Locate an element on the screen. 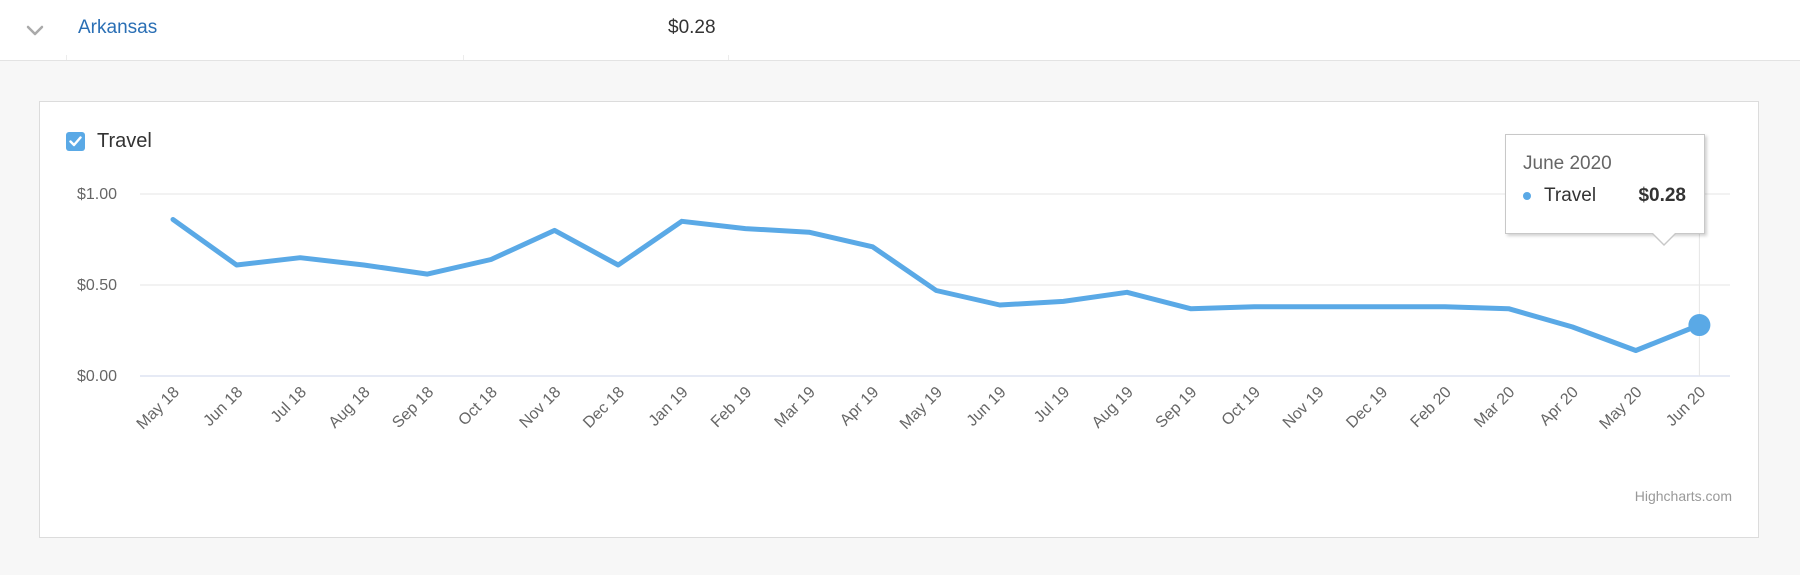 The image size is (1800, 575). y-tick-label: $0.50 is located at coordinates (97, 285).